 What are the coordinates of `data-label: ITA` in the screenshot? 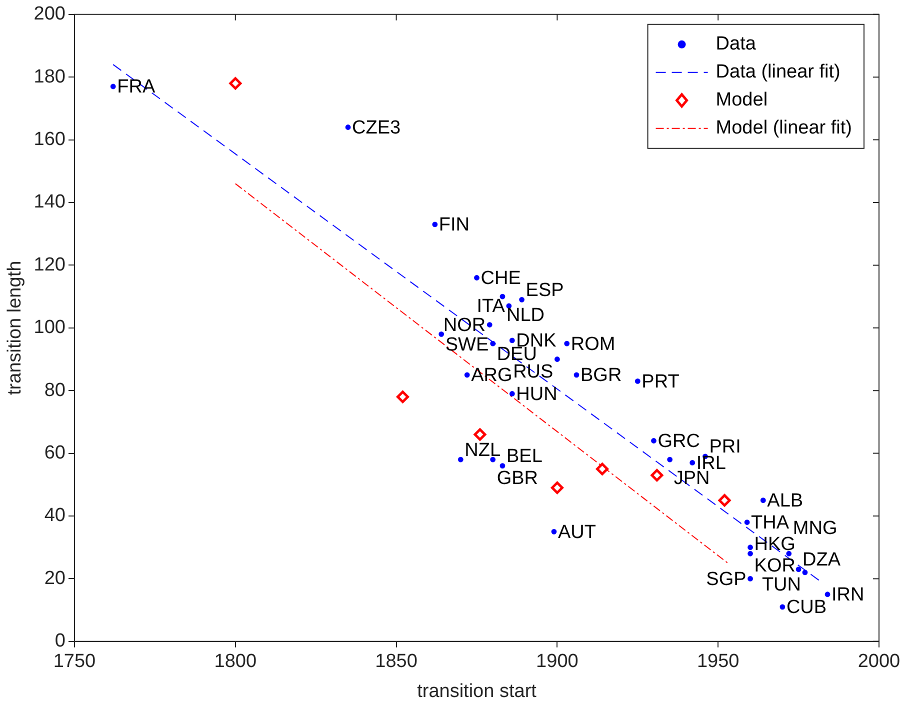 It's located at (491, 307).